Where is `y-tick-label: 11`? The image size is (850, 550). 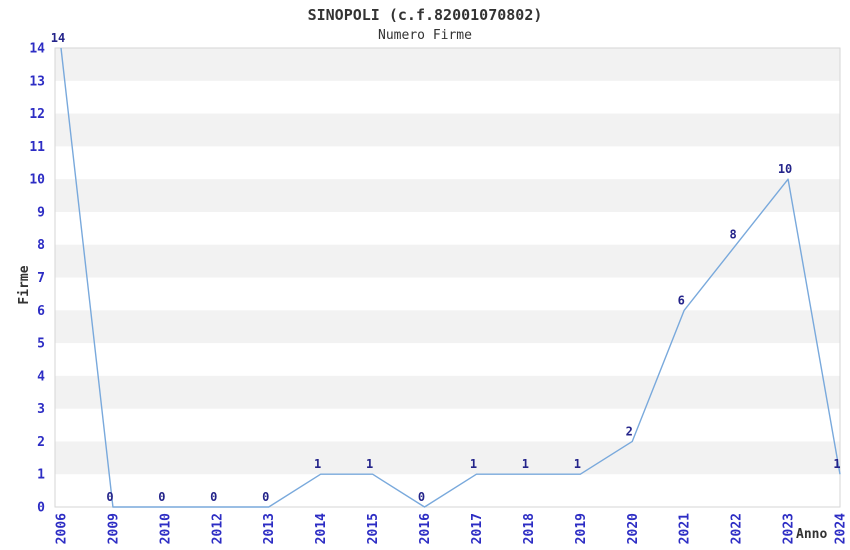
y-tick-label: 11 is located at coordinates (37, 147).